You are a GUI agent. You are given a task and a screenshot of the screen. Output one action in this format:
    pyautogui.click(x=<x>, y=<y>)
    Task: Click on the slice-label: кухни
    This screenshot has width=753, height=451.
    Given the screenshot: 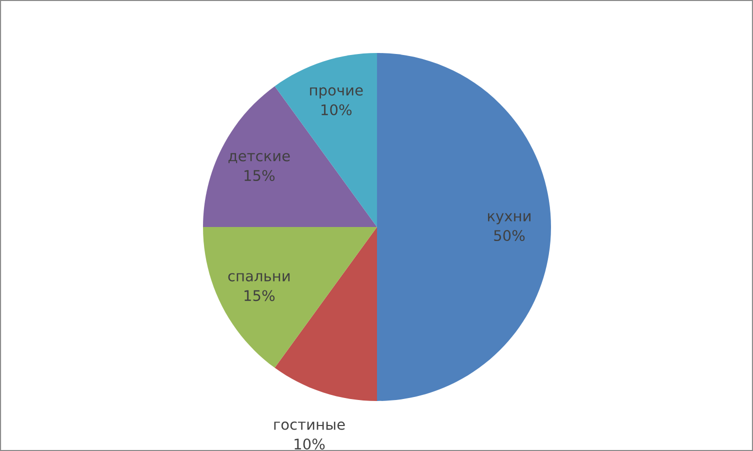 What is the action you would take?
    pyautogui.click(x=509, y=218)
    